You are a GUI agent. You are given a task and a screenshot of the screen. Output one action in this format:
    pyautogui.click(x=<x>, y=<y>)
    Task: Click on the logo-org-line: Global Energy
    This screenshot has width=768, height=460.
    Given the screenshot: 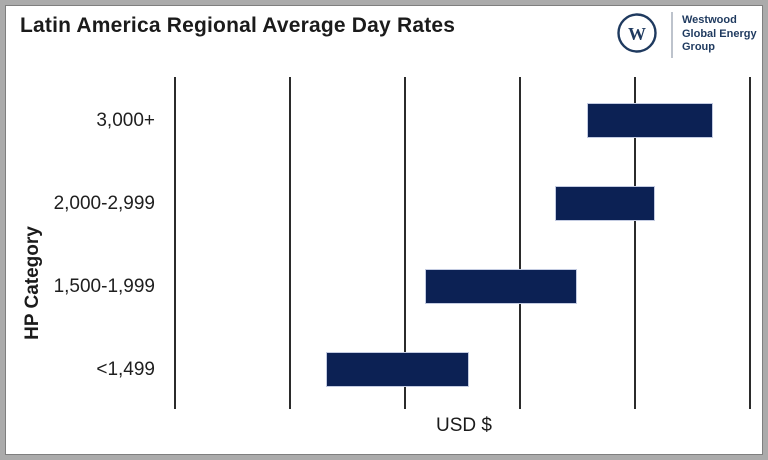 What is the action you would take?
    pyautogui.click(x=719, y=33)
    